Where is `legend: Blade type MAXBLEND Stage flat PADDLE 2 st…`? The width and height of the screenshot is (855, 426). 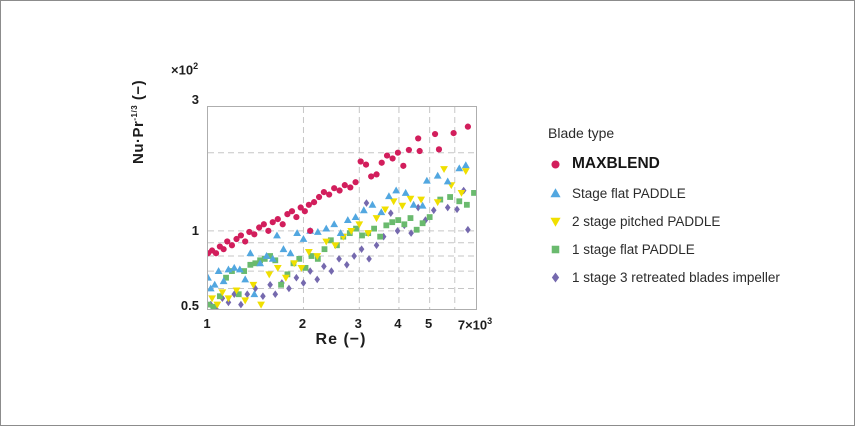 legend: Blade type MAXBLEND Stage flat PADDLE 2 st… is located at coordinates (664, 211).